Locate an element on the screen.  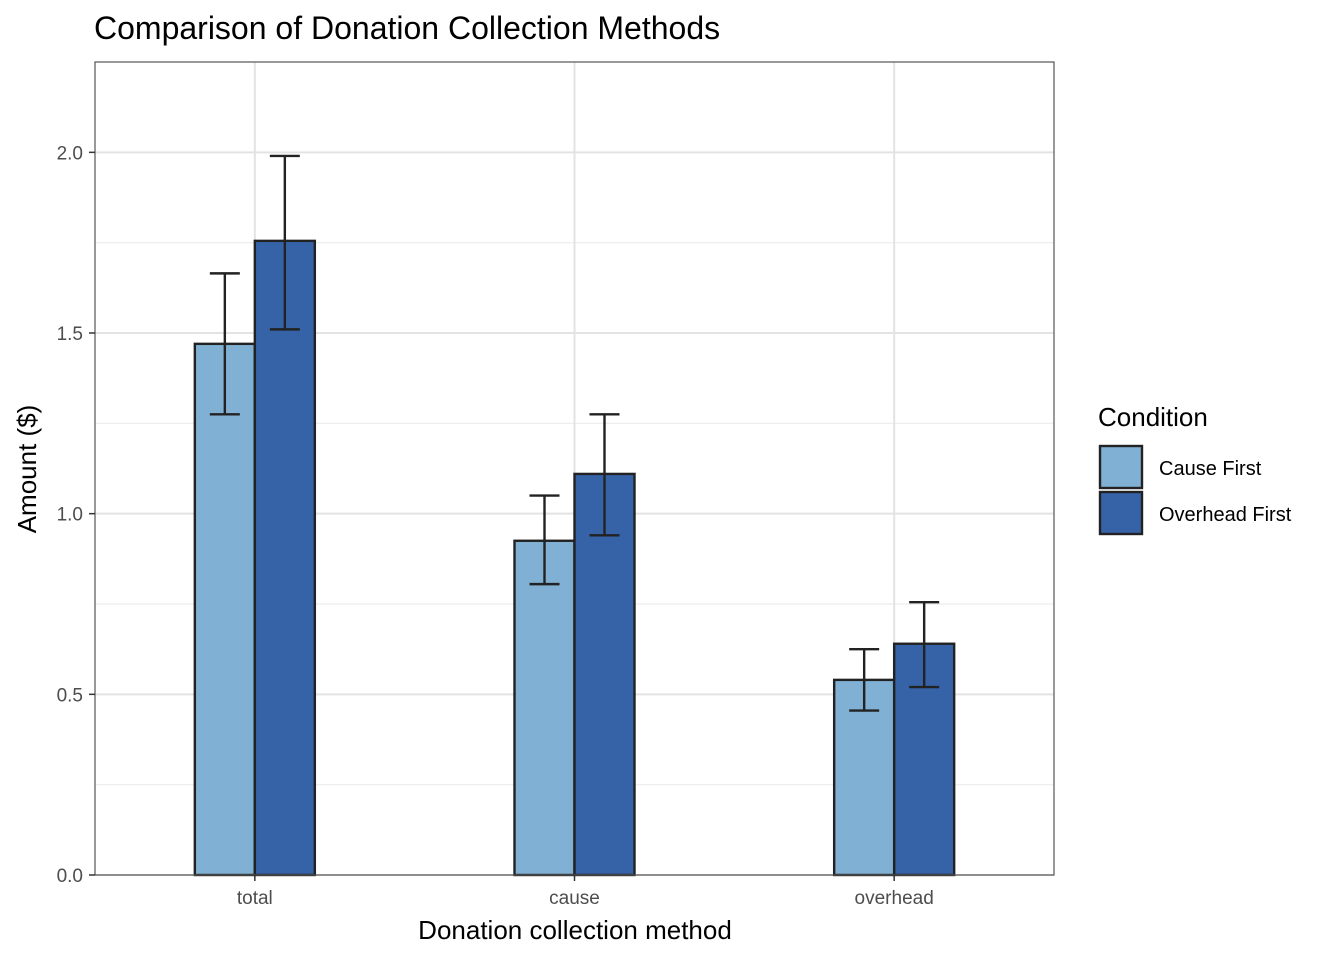
legend-label: Overhead First is located at coordinates (1225, 515).